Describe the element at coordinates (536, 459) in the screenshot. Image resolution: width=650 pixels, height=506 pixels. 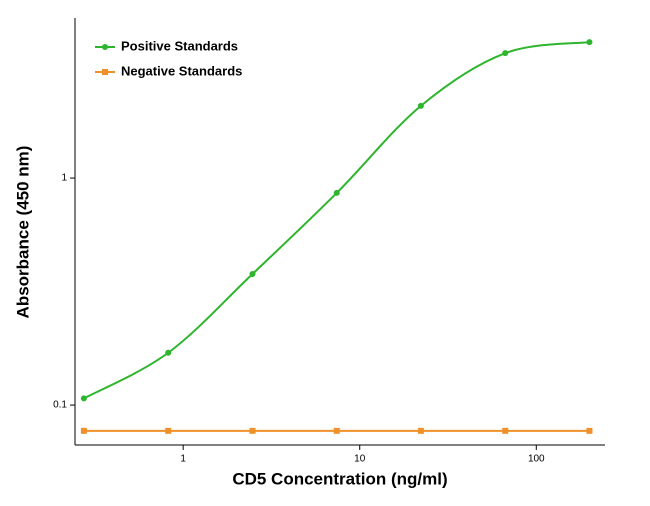
I see `x-tick-label: 100` at that location.